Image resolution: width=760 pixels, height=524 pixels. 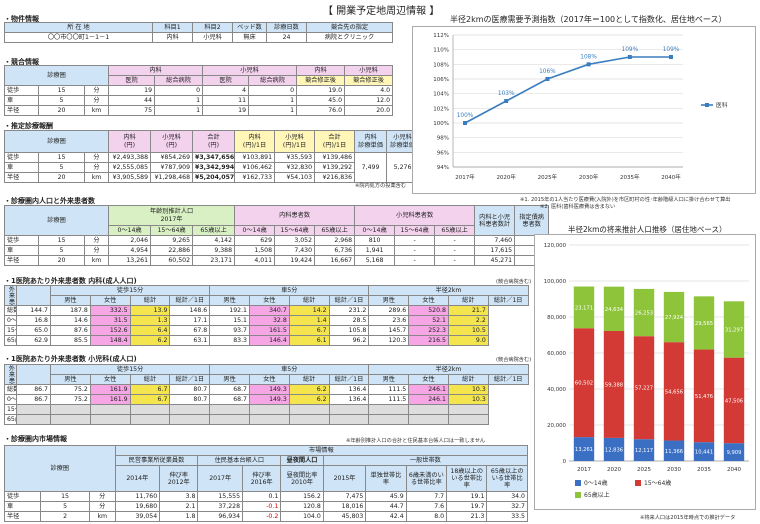 What do you see at coordinates (349, 27) in the screenshot?
I see `property-header: 競合先の指定` at bounding box center [349, 27].